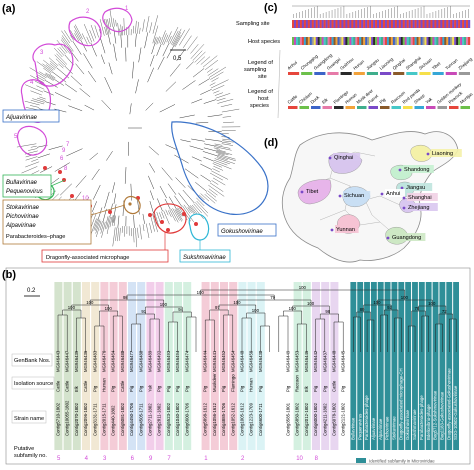 Image resolution: width=474 pixels, height=470 pixels. I want to click on strain-name: Contig1005-1612, so click(242, 419).